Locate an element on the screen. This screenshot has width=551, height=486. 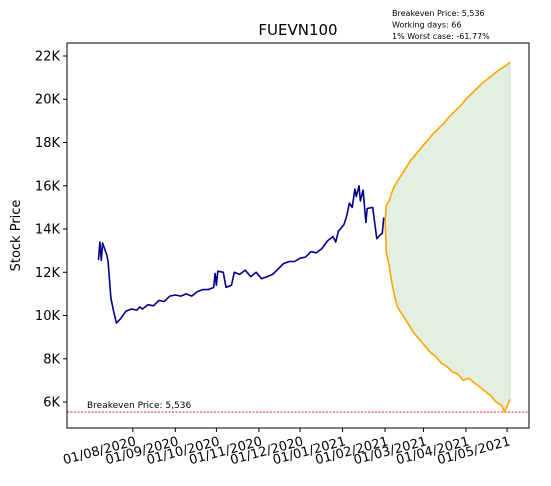
y-tick-label: 20K is located at coordinates (48, 100).